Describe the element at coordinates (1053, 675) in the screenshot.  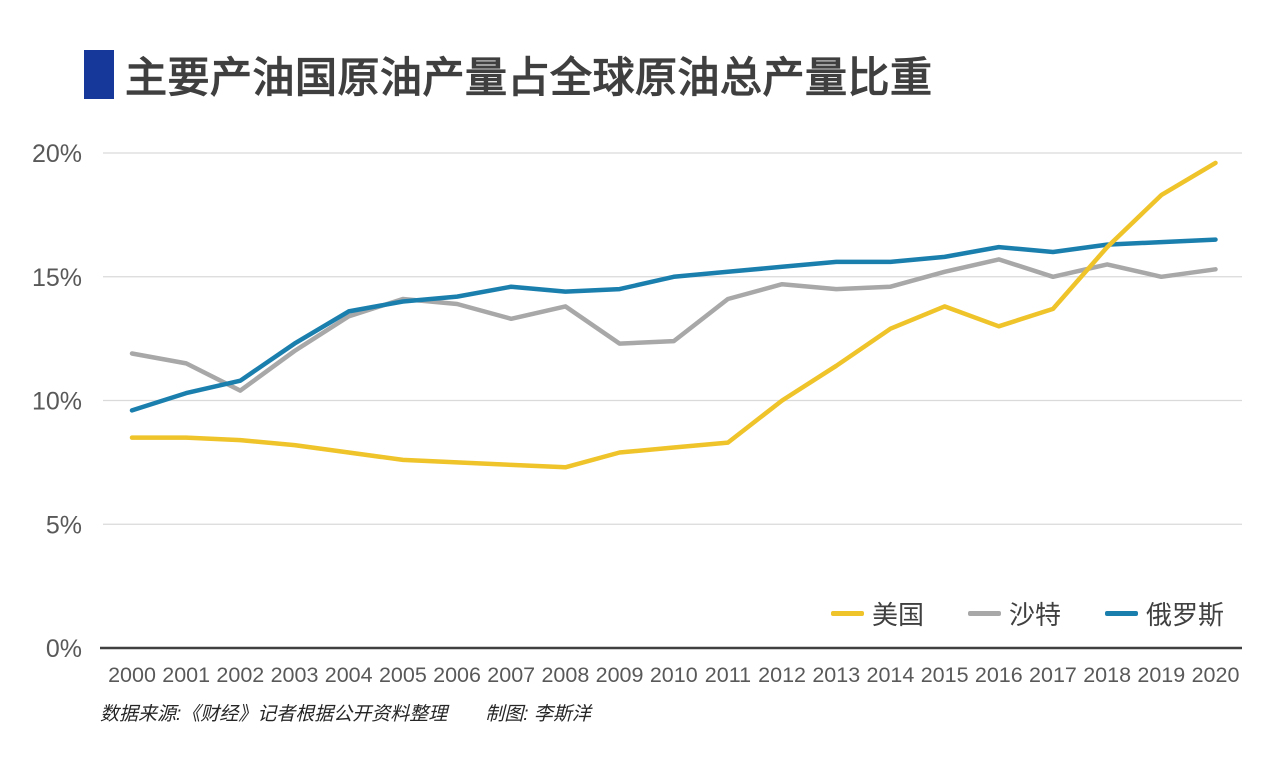
I see `x-tick-label: 2017` at that location.